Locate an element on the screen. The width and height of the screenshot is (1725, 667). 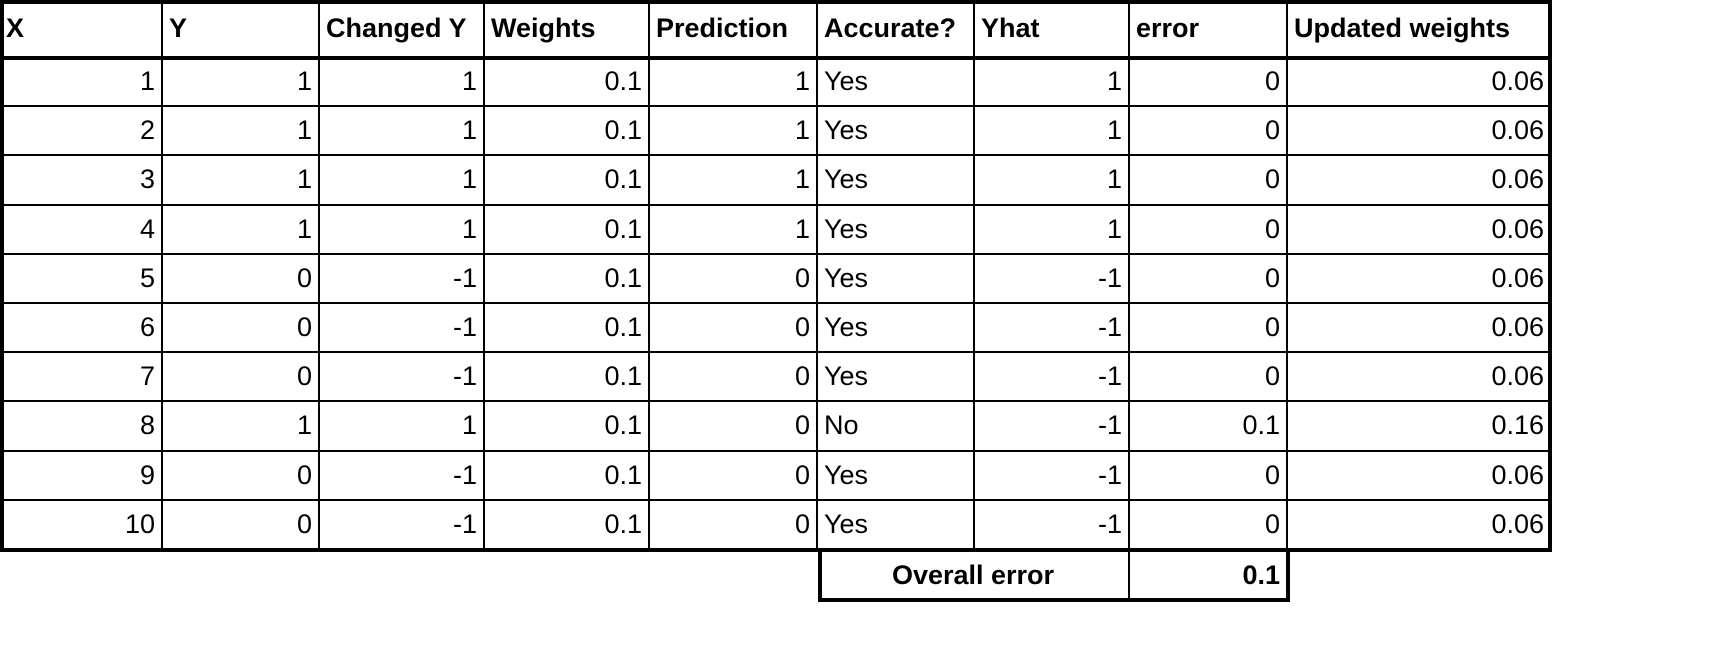
table-cell: 2 is located at coordinates (81, 132).